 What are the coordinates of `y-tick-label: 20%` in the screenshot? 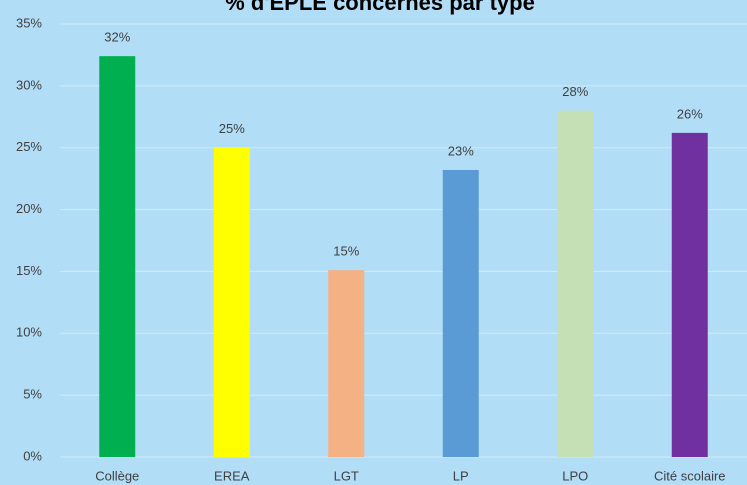 It's located at (29, 208).